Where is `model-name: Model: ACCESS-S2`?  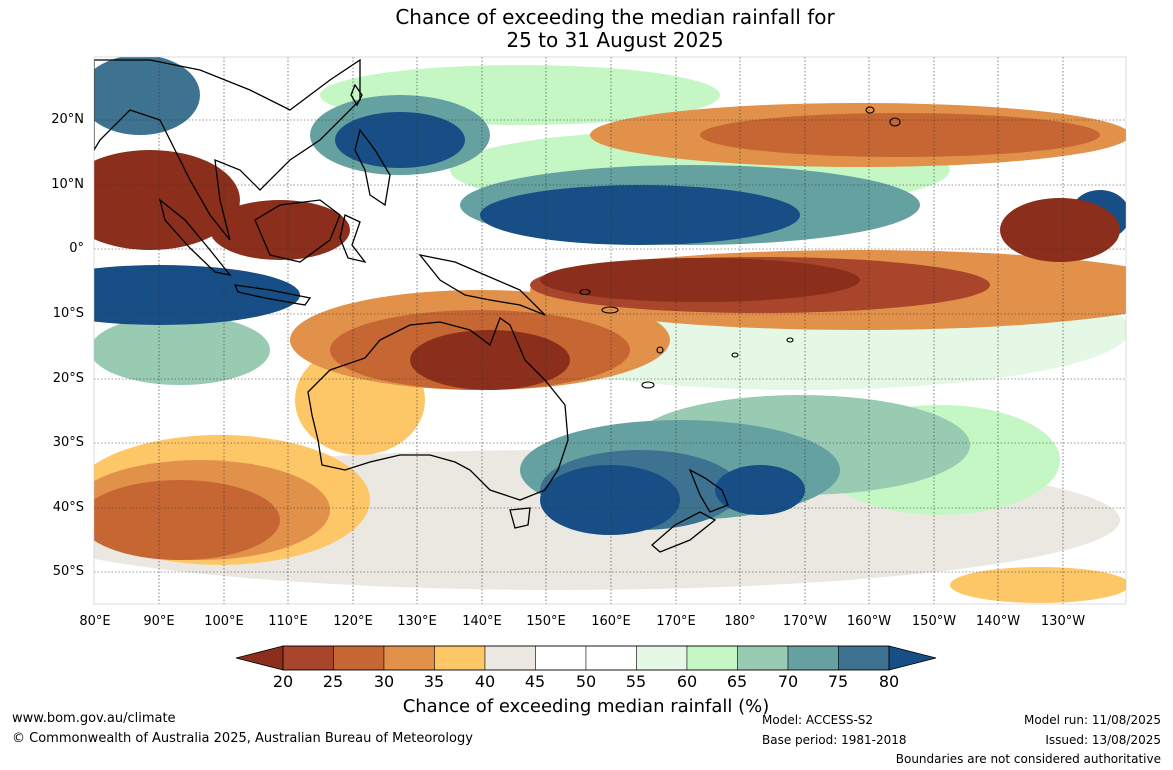 model-name: Model: ACCESS-S2 is located at coordinates (818, 720).